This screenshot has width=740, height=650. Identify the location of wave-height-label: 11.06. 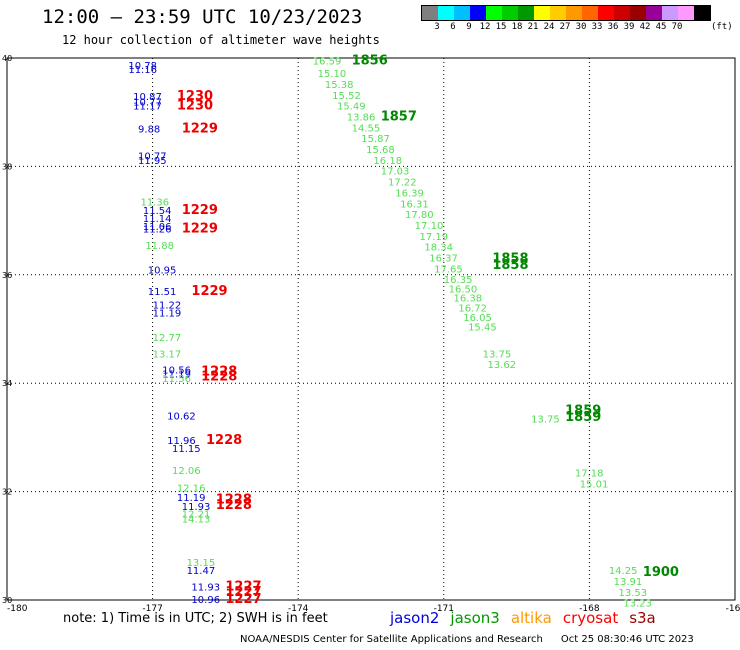
(157, 227).